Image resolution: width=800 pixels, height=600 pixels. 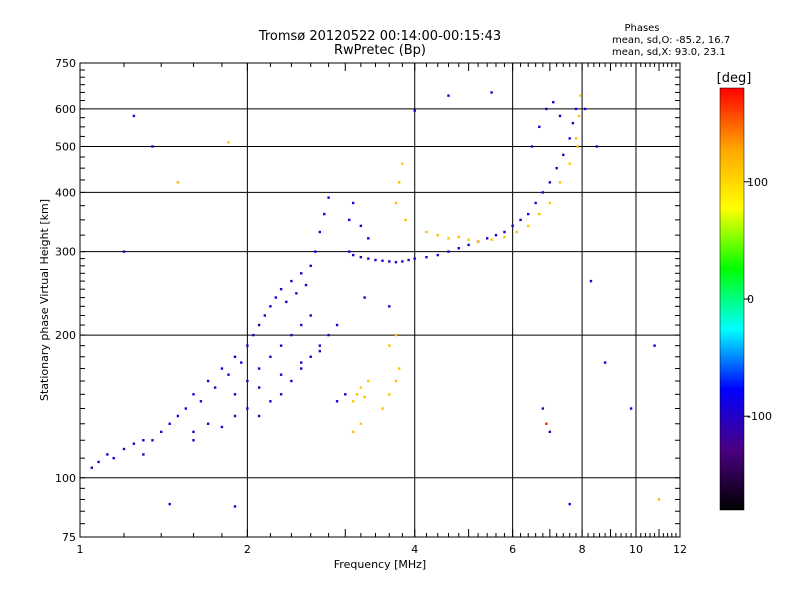 What do you see at coordinates (641, 28) in the screenshot?
I see `phases-heading: Phases` at bounding box center [641, 28].